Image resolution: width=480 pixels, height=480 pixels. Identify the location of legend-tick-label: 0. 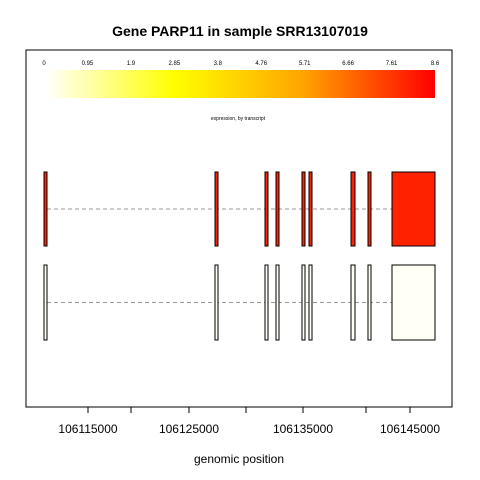
(44, 64).